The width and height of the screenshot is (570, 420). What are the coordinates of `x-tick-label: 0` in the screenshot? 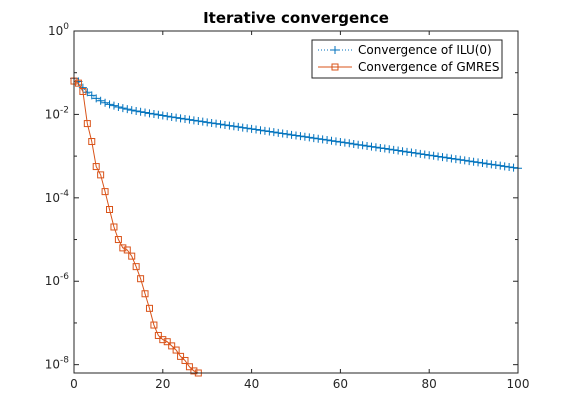 It's located at (74, 384).